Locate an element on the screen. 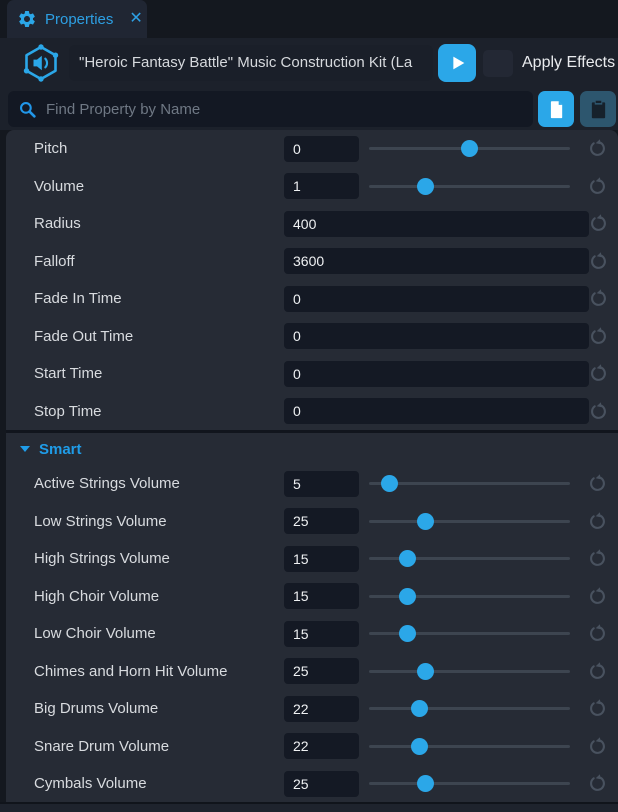 This screenshot has height=812, width=618. property-label: High Choir Volume is located at coordinates (97, 596).